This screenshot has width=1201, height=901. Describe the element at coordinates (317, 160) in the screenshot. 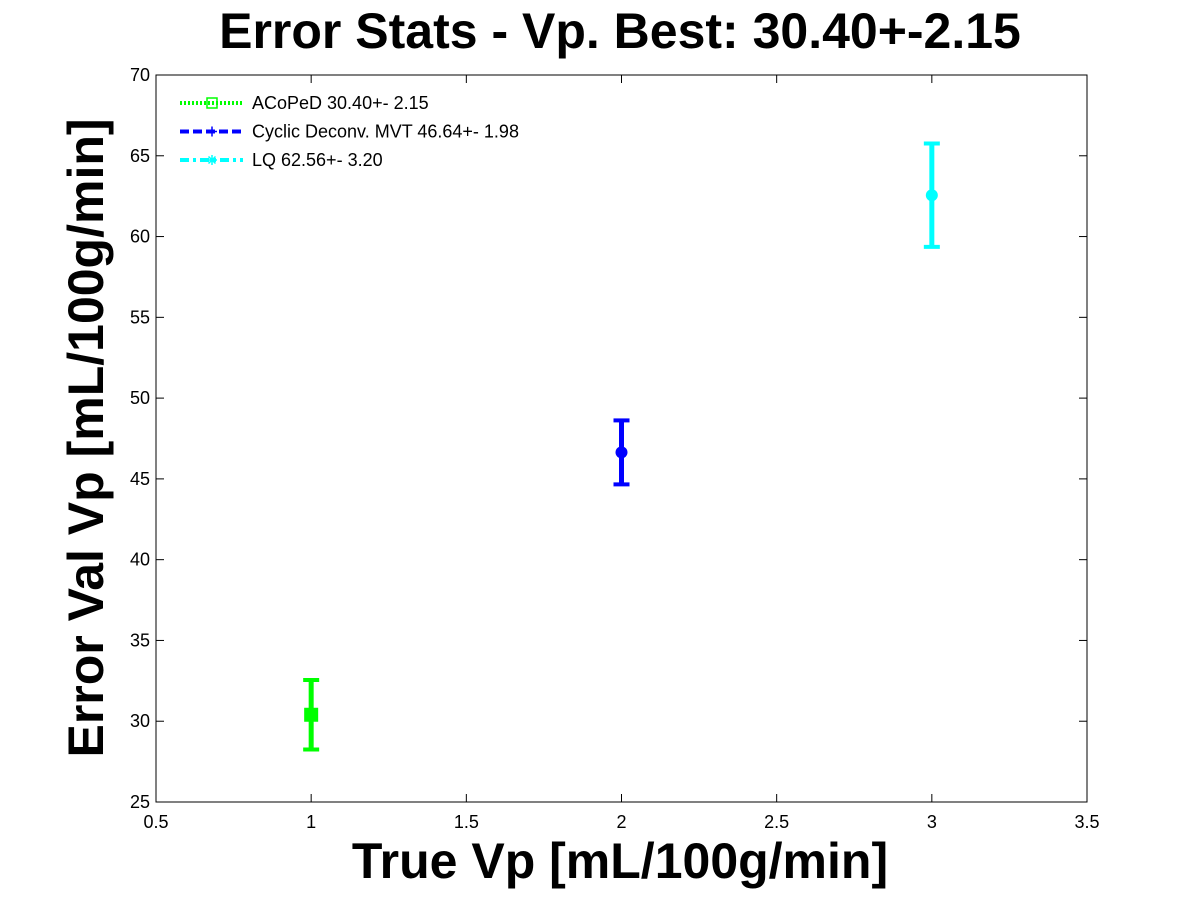

I see `legend-label: LQ 62.56+- 3.20` at that location.